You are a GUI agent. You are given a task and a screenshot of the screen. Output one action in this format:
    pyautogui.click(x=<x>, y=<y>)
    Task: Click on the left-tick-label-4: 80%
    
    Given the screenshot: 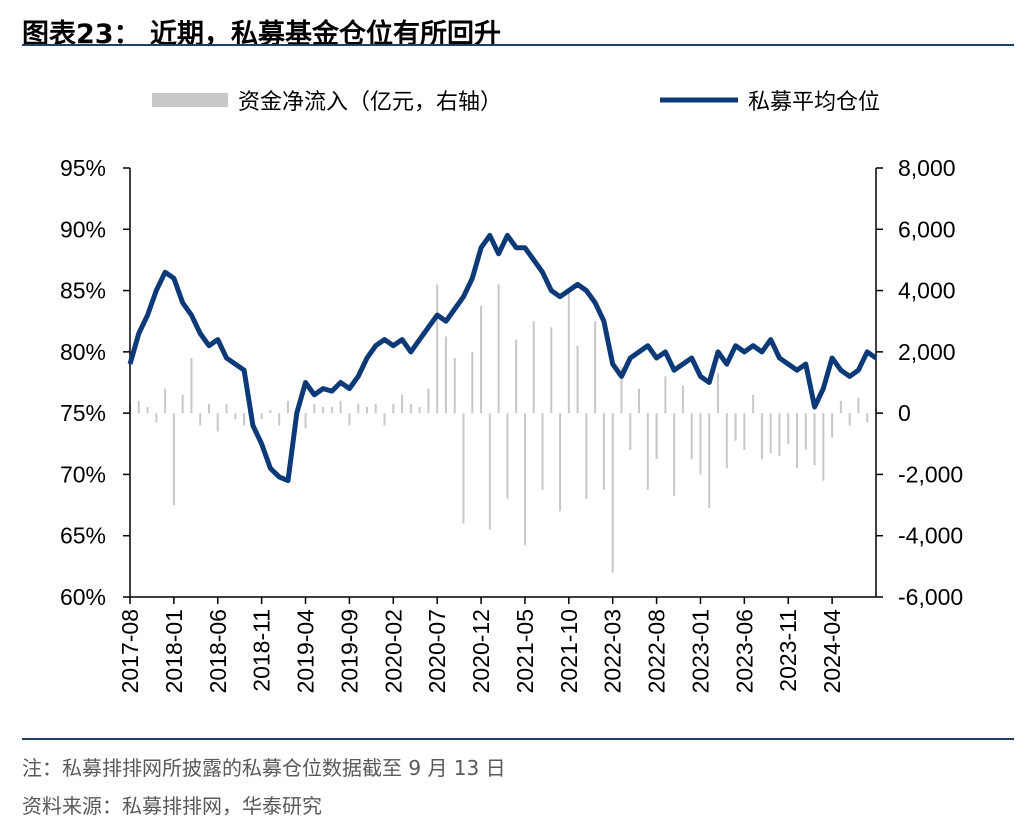 What is the action you would take?
    pyautogui.click(x=83, y=352)
    